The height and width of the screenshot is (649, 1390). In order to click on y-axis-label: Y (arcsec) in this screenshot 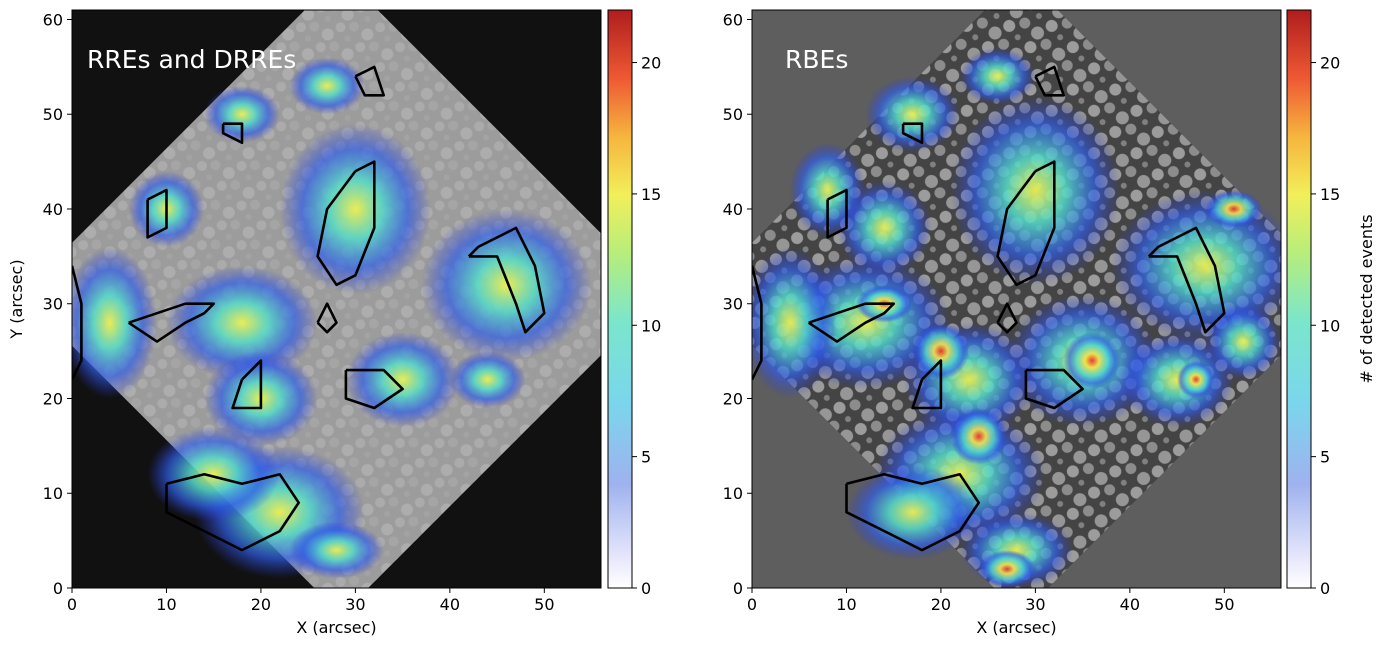, I will do `click(16, 299)`.